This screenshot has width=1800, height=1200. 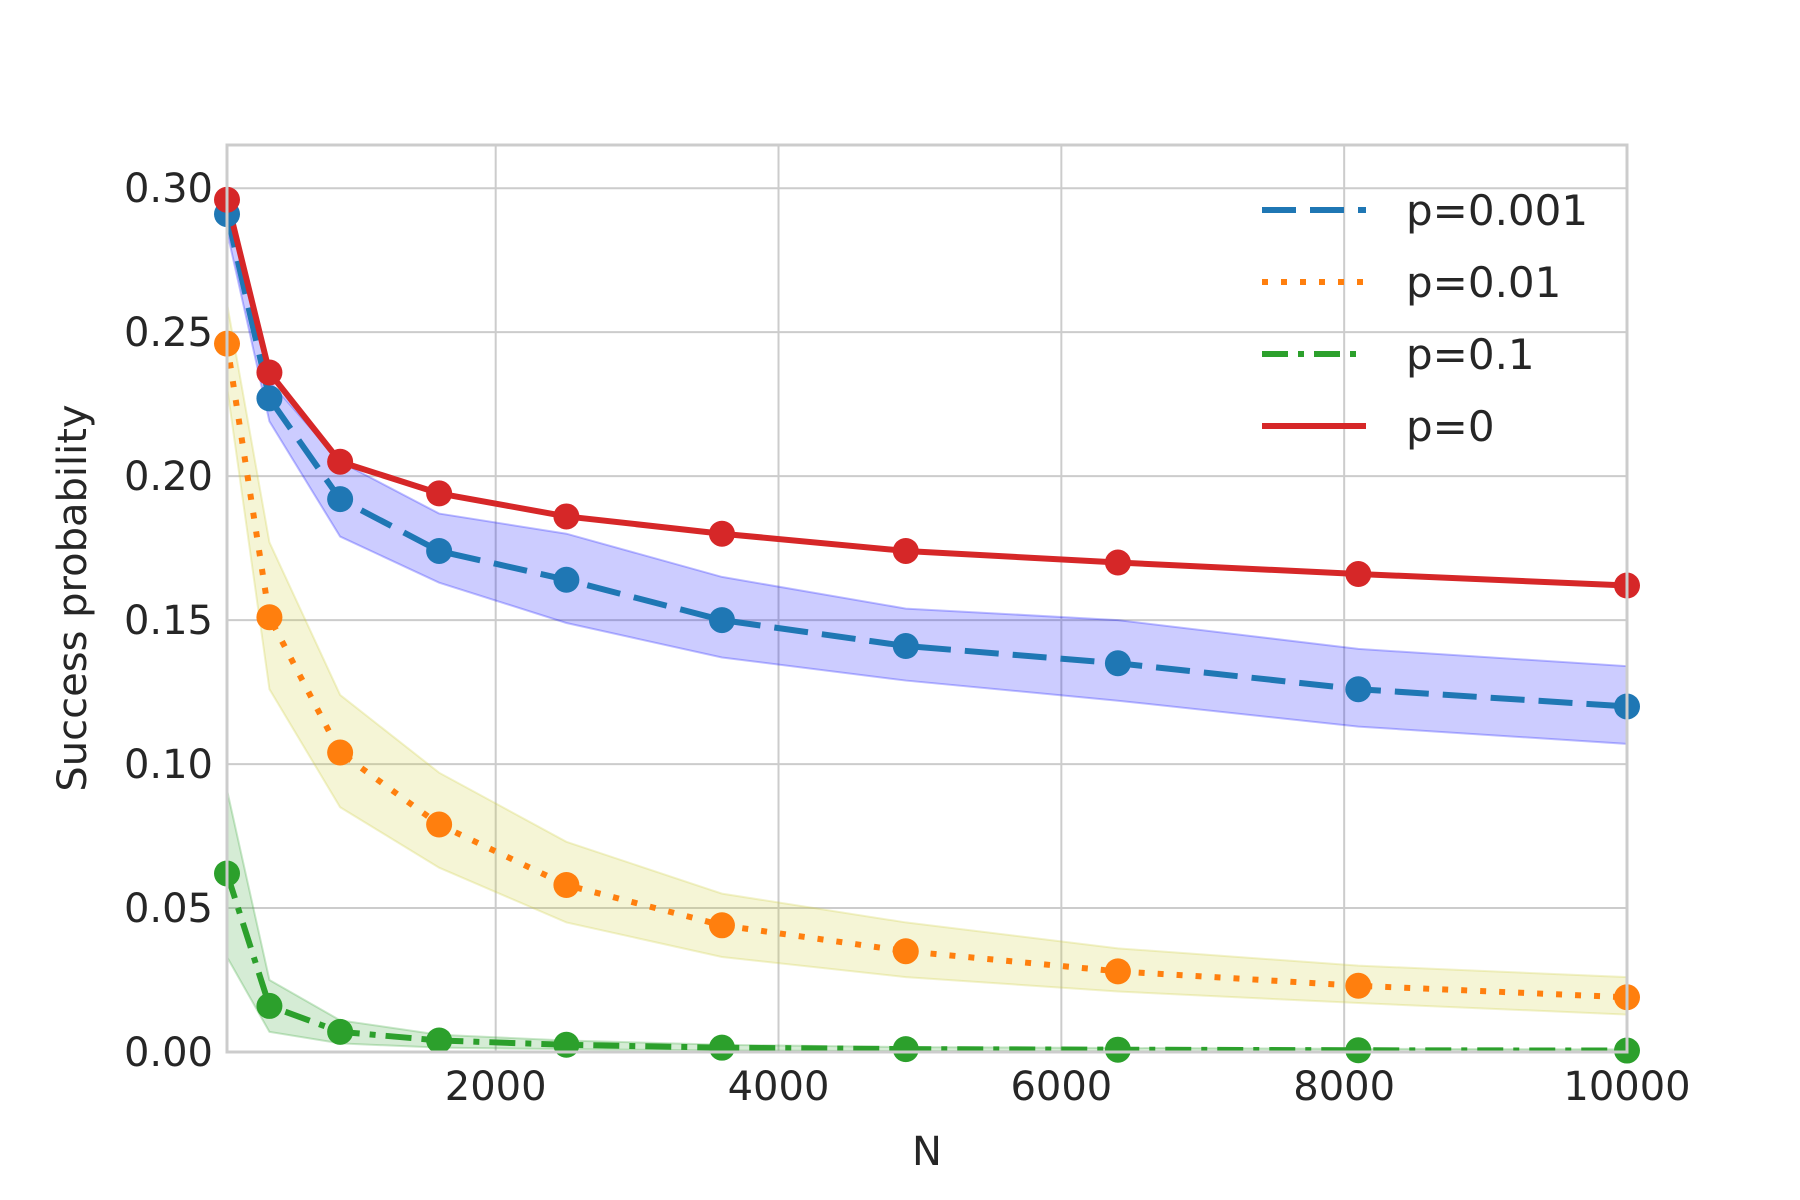 What do you see at coordinates (168, 765) in the screenshot?
I see `y-tick-label: 0.10` at bounding box center [168, 765].